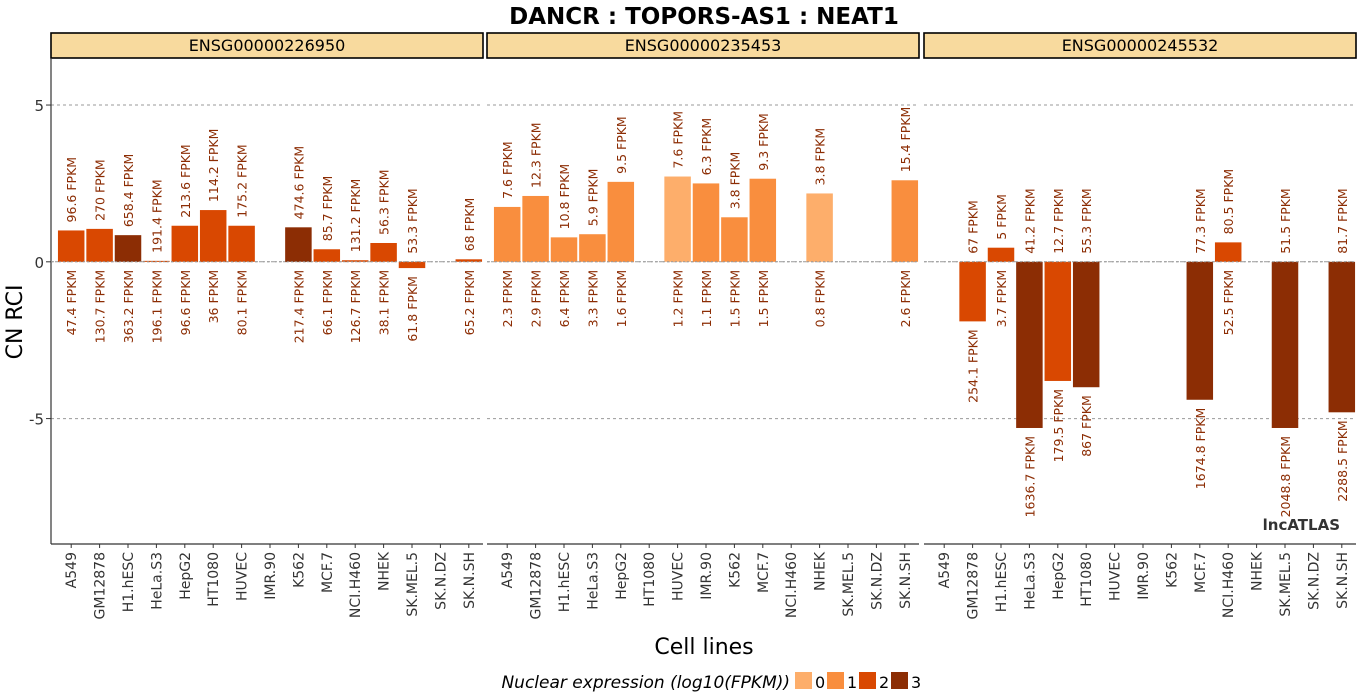  I want to click on data-label-cytoplasmic: 96.6 FPKM, so click(71, 190).